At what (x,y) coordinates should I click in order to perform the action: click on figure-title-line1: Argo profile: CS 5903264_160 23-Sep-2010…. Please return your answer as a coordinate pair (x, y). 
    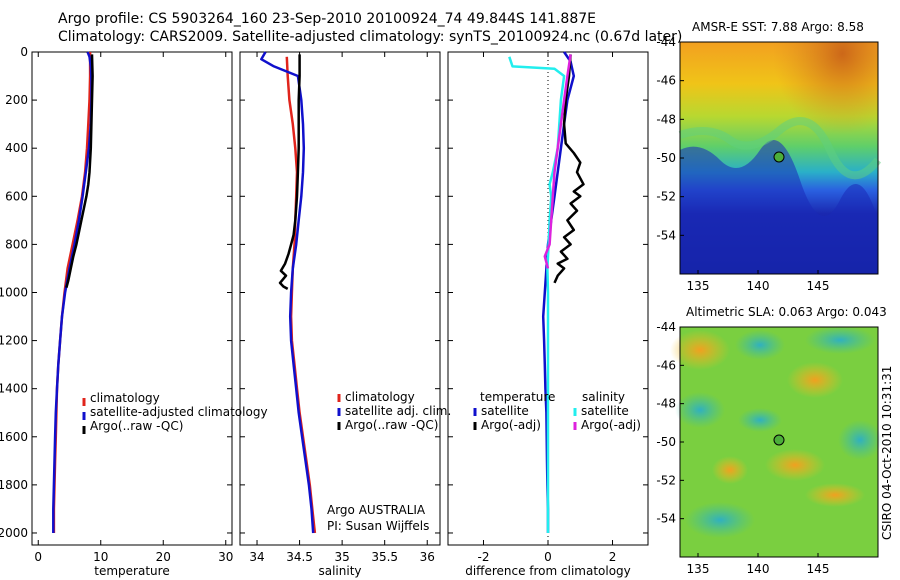
    Looking at the image, I should click on (327, 19).